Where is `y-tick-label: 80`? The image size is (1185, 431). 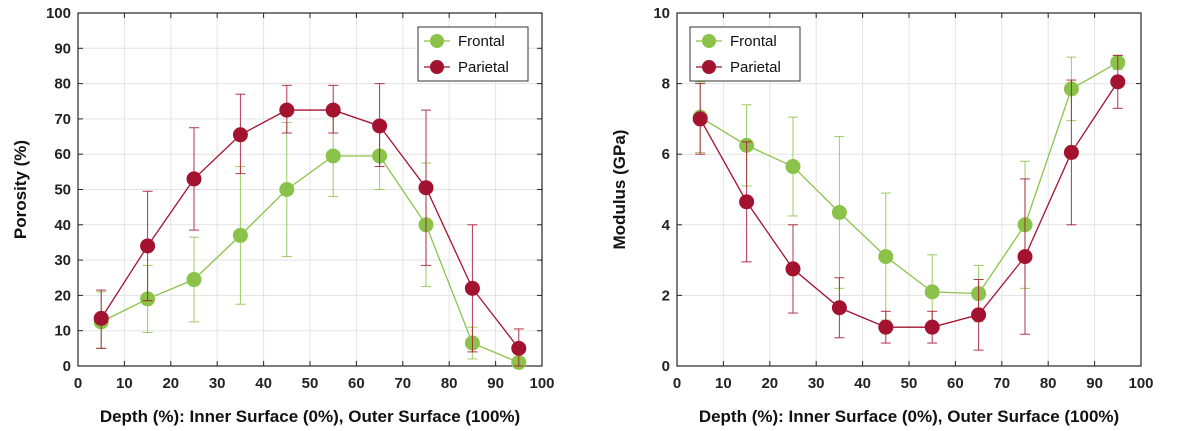
y-tick-label: 80 is located at coordinates (62, 84).